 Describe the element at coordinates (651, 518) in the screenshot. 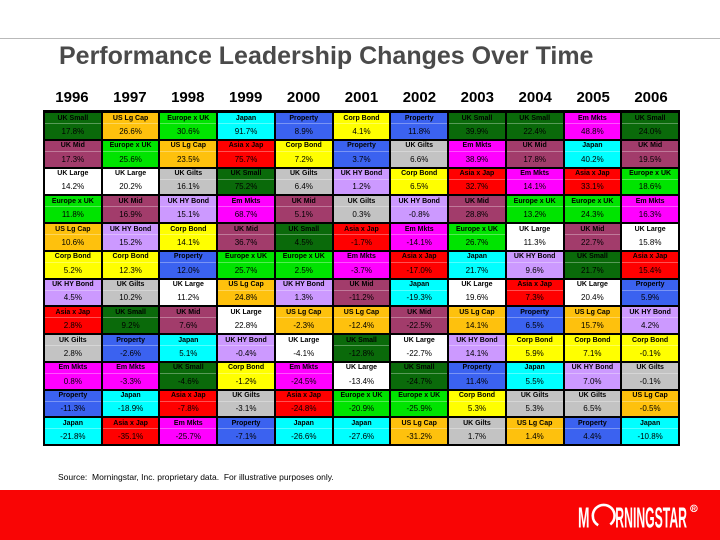

I see `svg-text: RNINGSTAR` at that location.